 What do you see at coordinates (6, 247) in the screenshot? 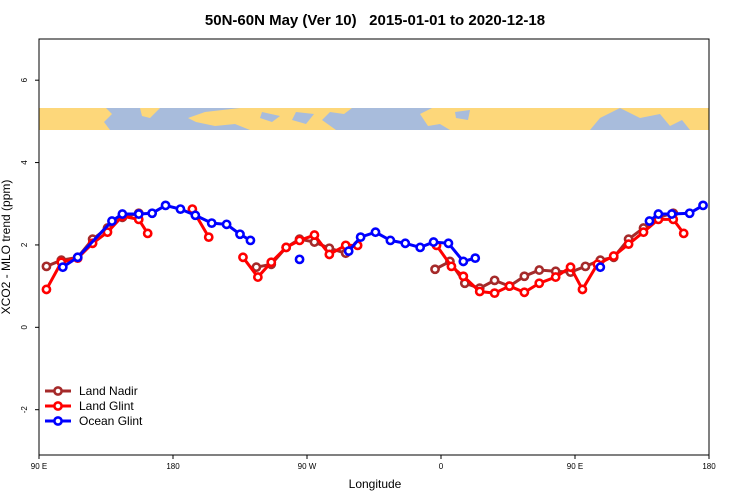
I see `y-axis-label: XCO2 - MLO trend (ppm)` at bounding box center [6, 247].